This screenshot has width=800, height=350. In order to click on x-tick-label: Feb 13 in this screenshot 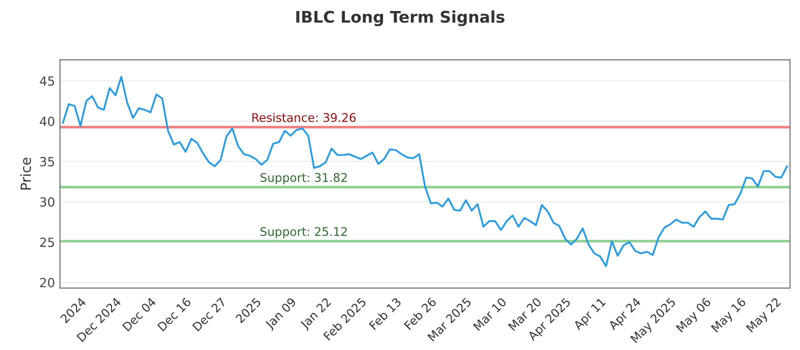, I will do `click(385, 313)`.